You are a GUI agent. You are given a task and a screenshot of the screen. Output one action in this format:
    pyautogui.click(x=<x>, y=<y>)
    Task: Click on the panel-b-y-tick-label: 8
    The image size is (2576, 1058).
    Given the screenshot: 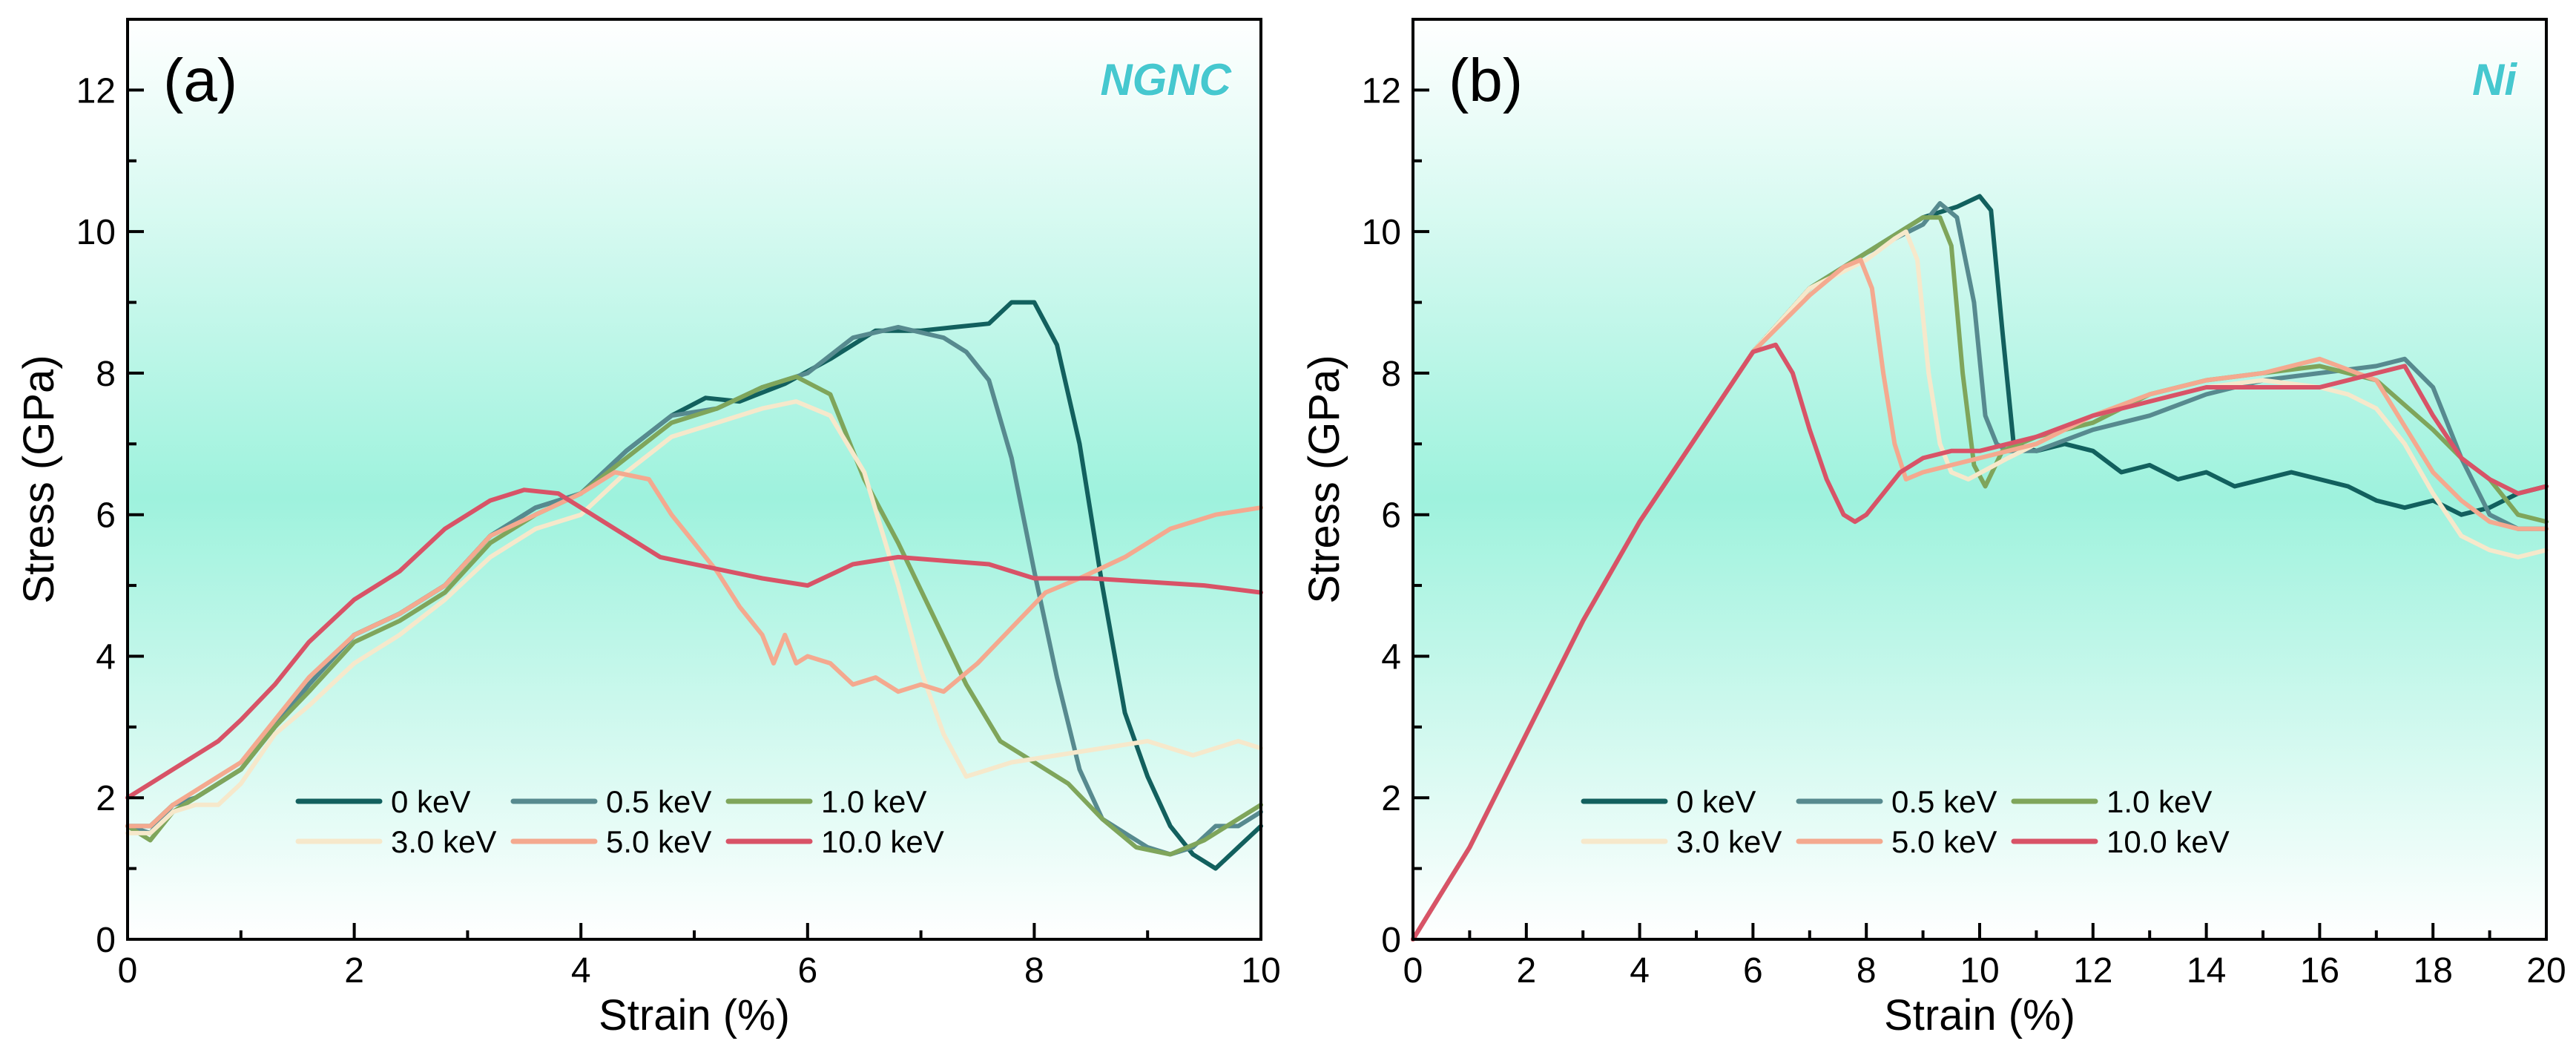 What is the action you would take?
    pyautogui.click(x=1391, y=374)
    